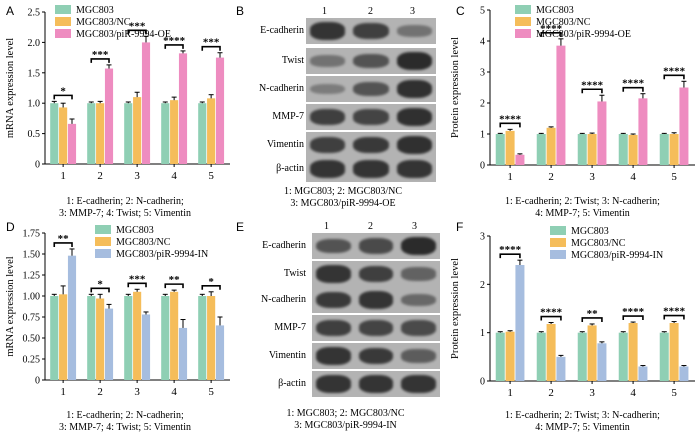 The width and height of the screenshot is (700, 438). What do you see at coordinates (551, 393) in the screenshot?
I see `x-tick-label: 2` at bounding box center [551, 393].